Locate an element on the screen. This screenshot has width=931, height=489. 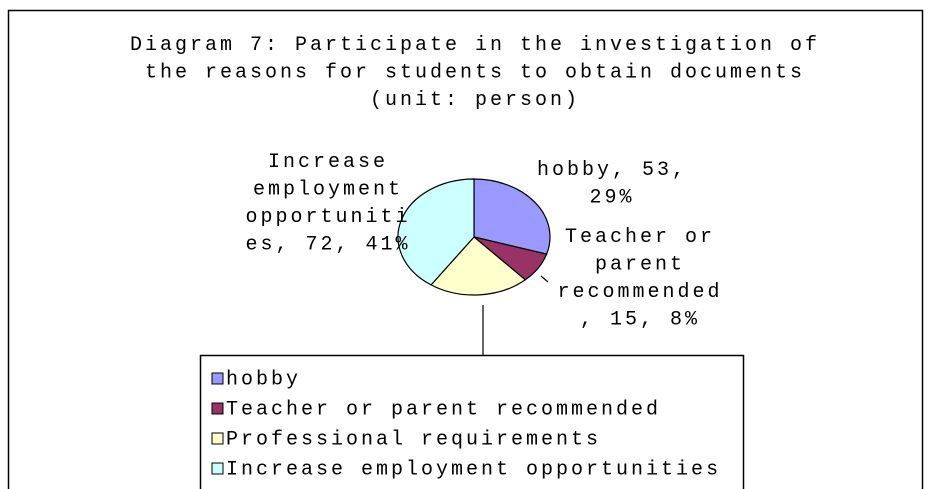
data-label: Teacher or parent recommended, 15, 8% is located at coordinates (639, 279).